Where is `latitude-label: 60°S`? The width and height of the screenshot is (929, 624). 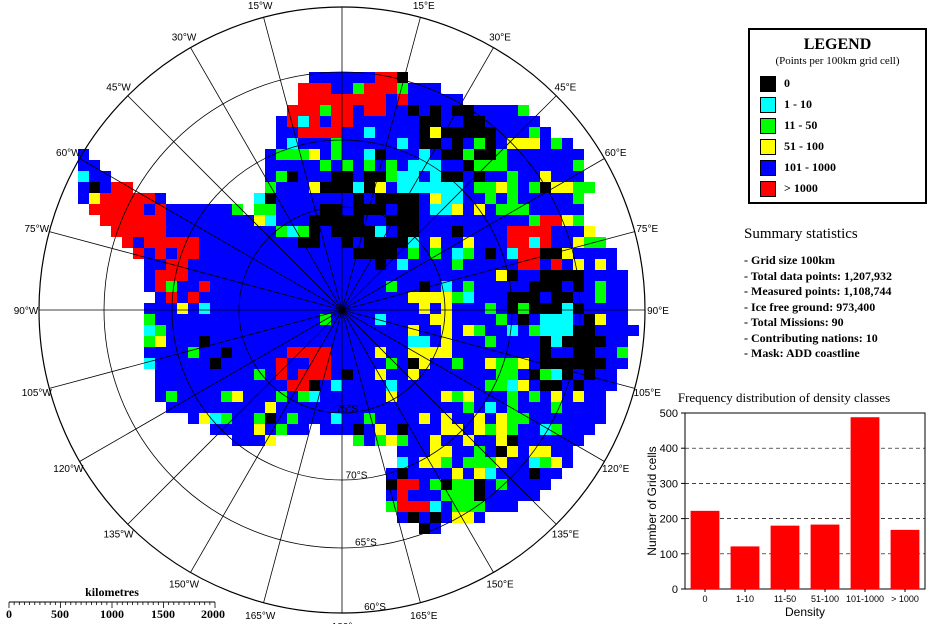
latitude-label: 60°S is located at coordinates (375, 607).